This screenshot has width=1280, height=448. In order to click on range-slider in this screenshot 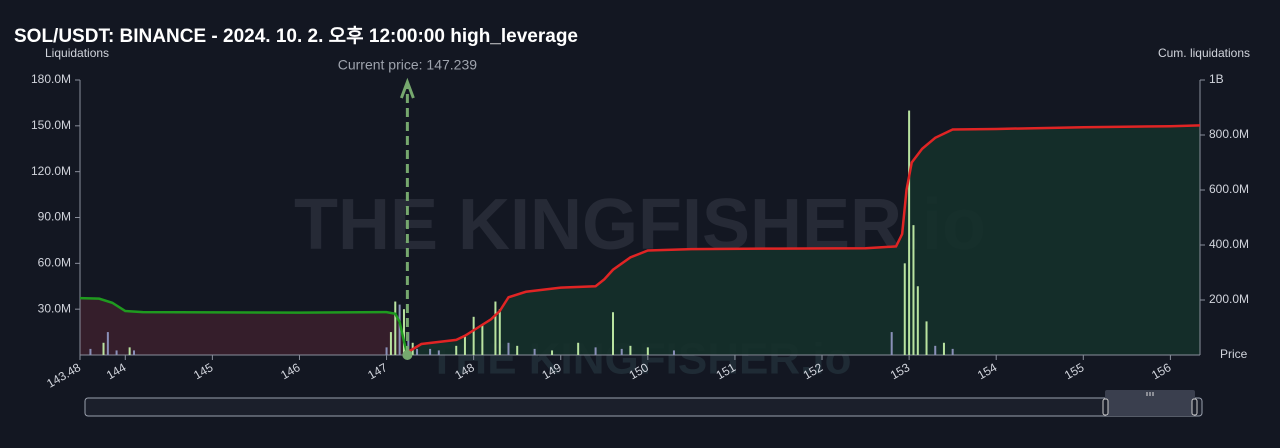, I will do `click(643, 407)`.